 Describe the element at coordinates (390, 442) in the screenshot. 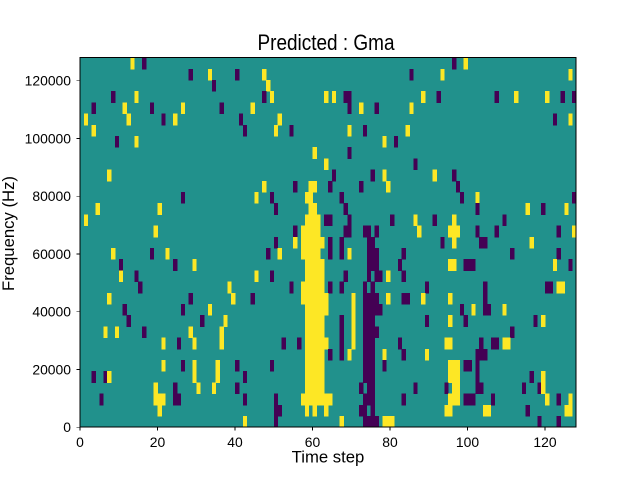

I see `svg-text: 80` at that location.